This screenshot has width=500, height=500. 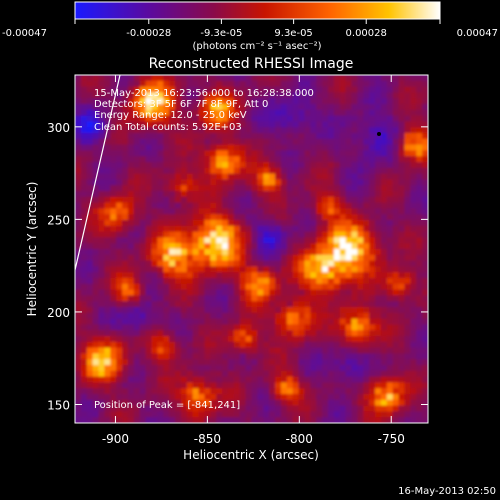 What do you see at coordinates (257, 10) in the screenshot?
I see `colorbar-gradient` at bounding box center [257, 10].